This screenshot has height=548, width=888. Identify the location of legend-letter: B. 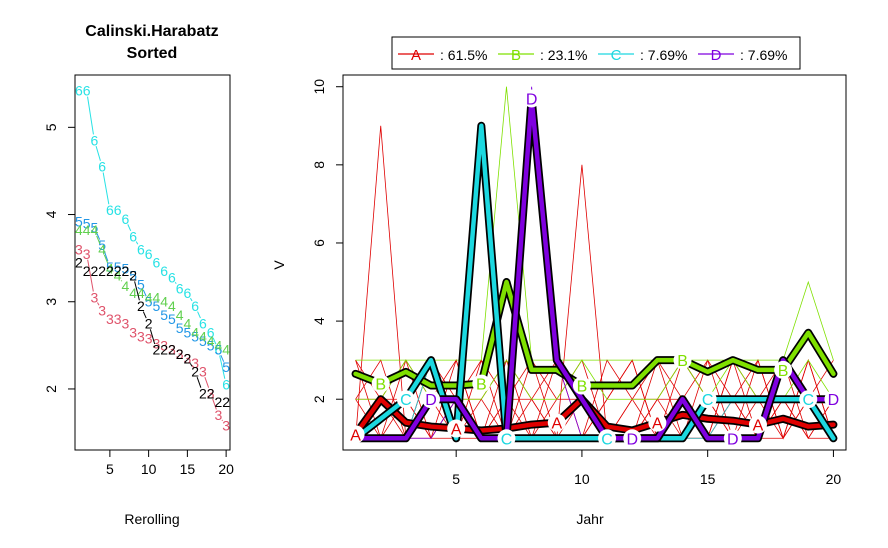
(516, 55).